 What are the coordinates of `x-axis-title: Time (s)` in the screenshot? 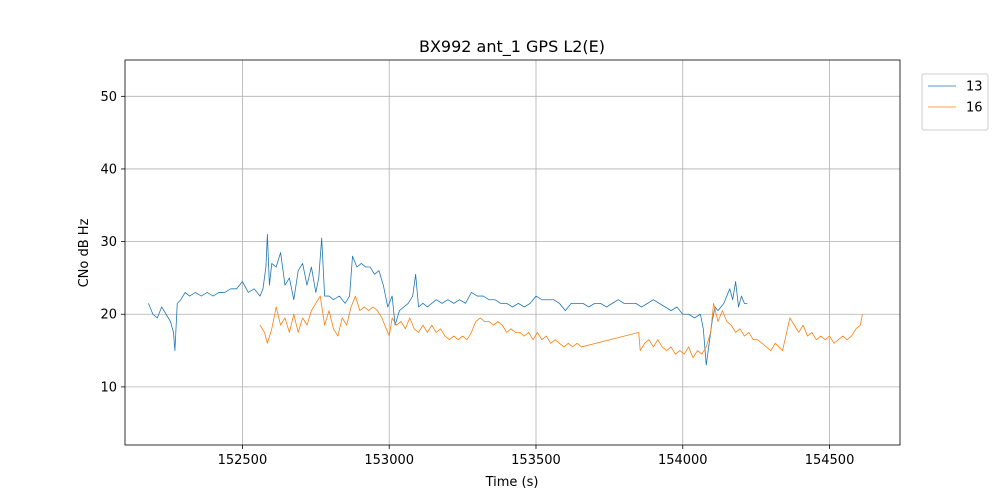 It's located at (512, 482).